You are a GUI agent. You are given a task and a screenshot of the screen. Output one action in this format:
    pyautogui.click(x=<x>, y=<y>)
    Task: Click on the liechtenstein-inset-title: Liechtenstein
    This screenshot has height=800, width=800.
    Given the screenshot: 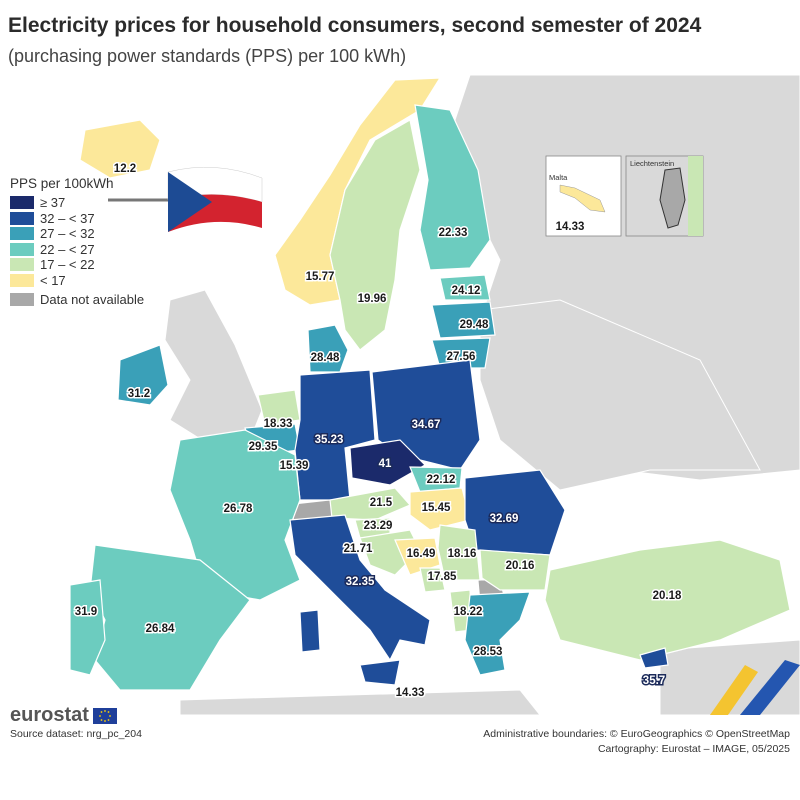 What is the action you would take?
    pyautogui.click(x=652, y=163)
    